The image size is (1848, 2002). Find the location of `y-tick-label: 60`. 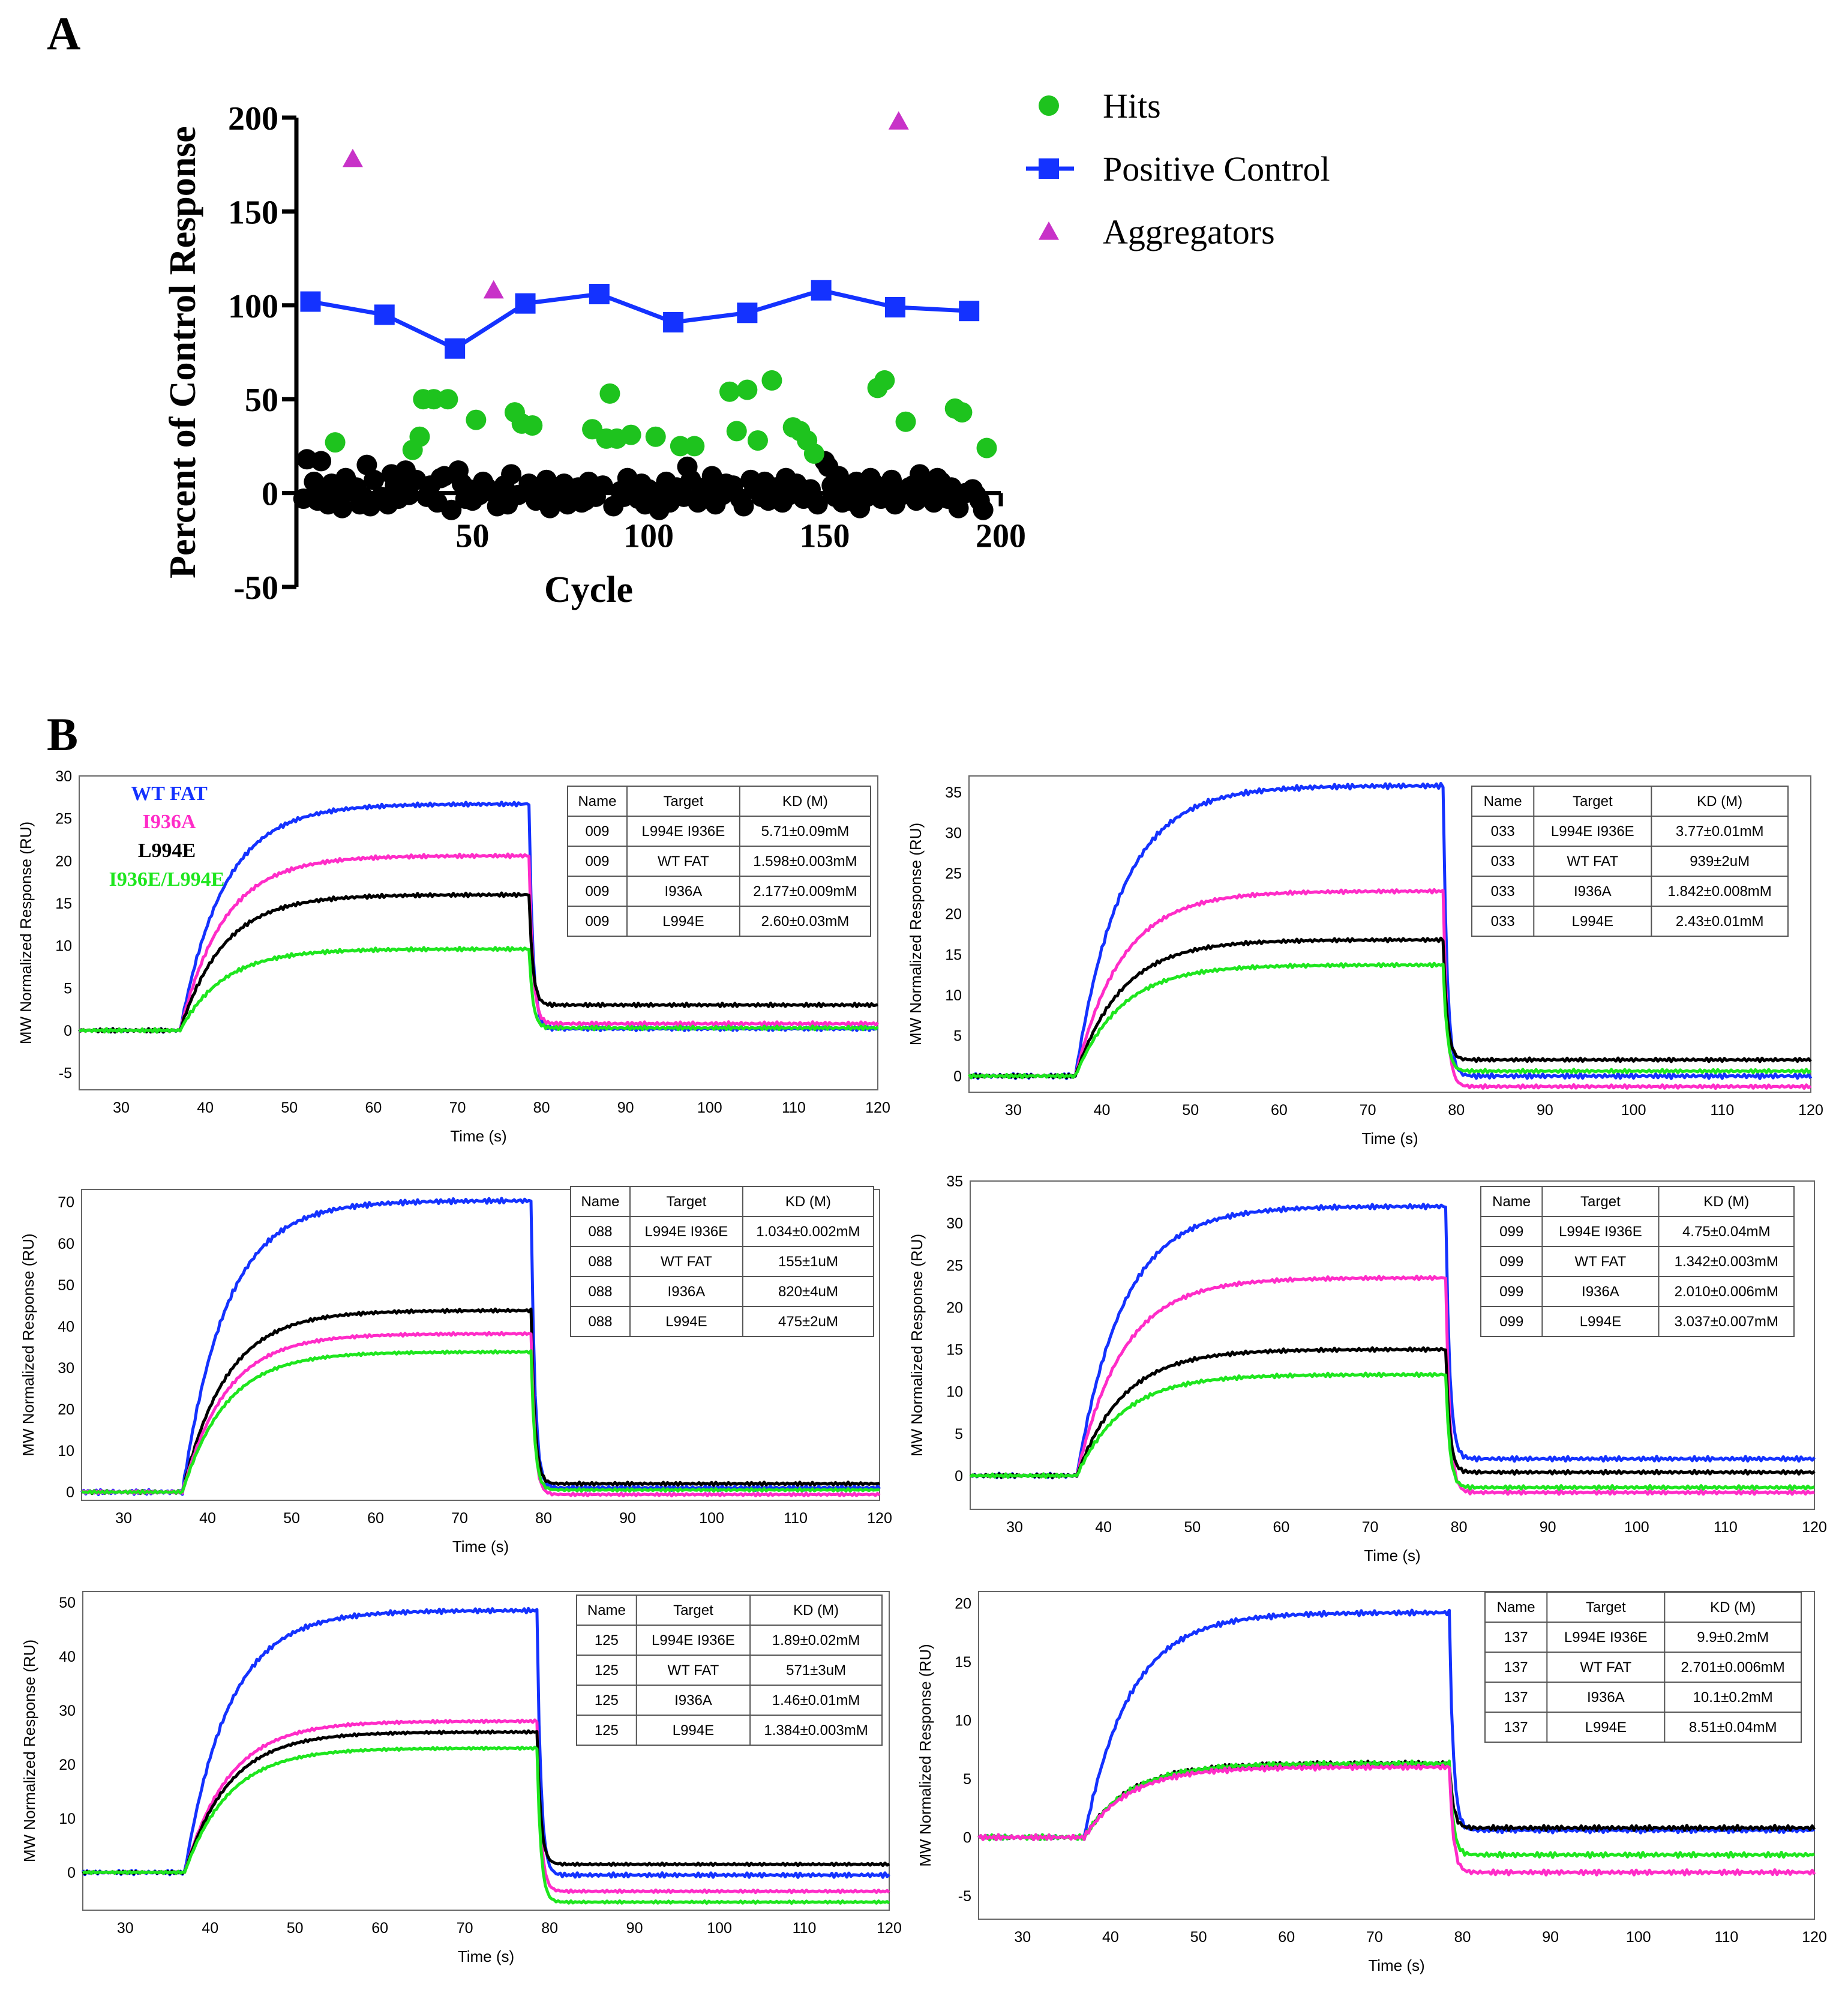

y-tick-label: 60 is located at coordinates (66, 1244).